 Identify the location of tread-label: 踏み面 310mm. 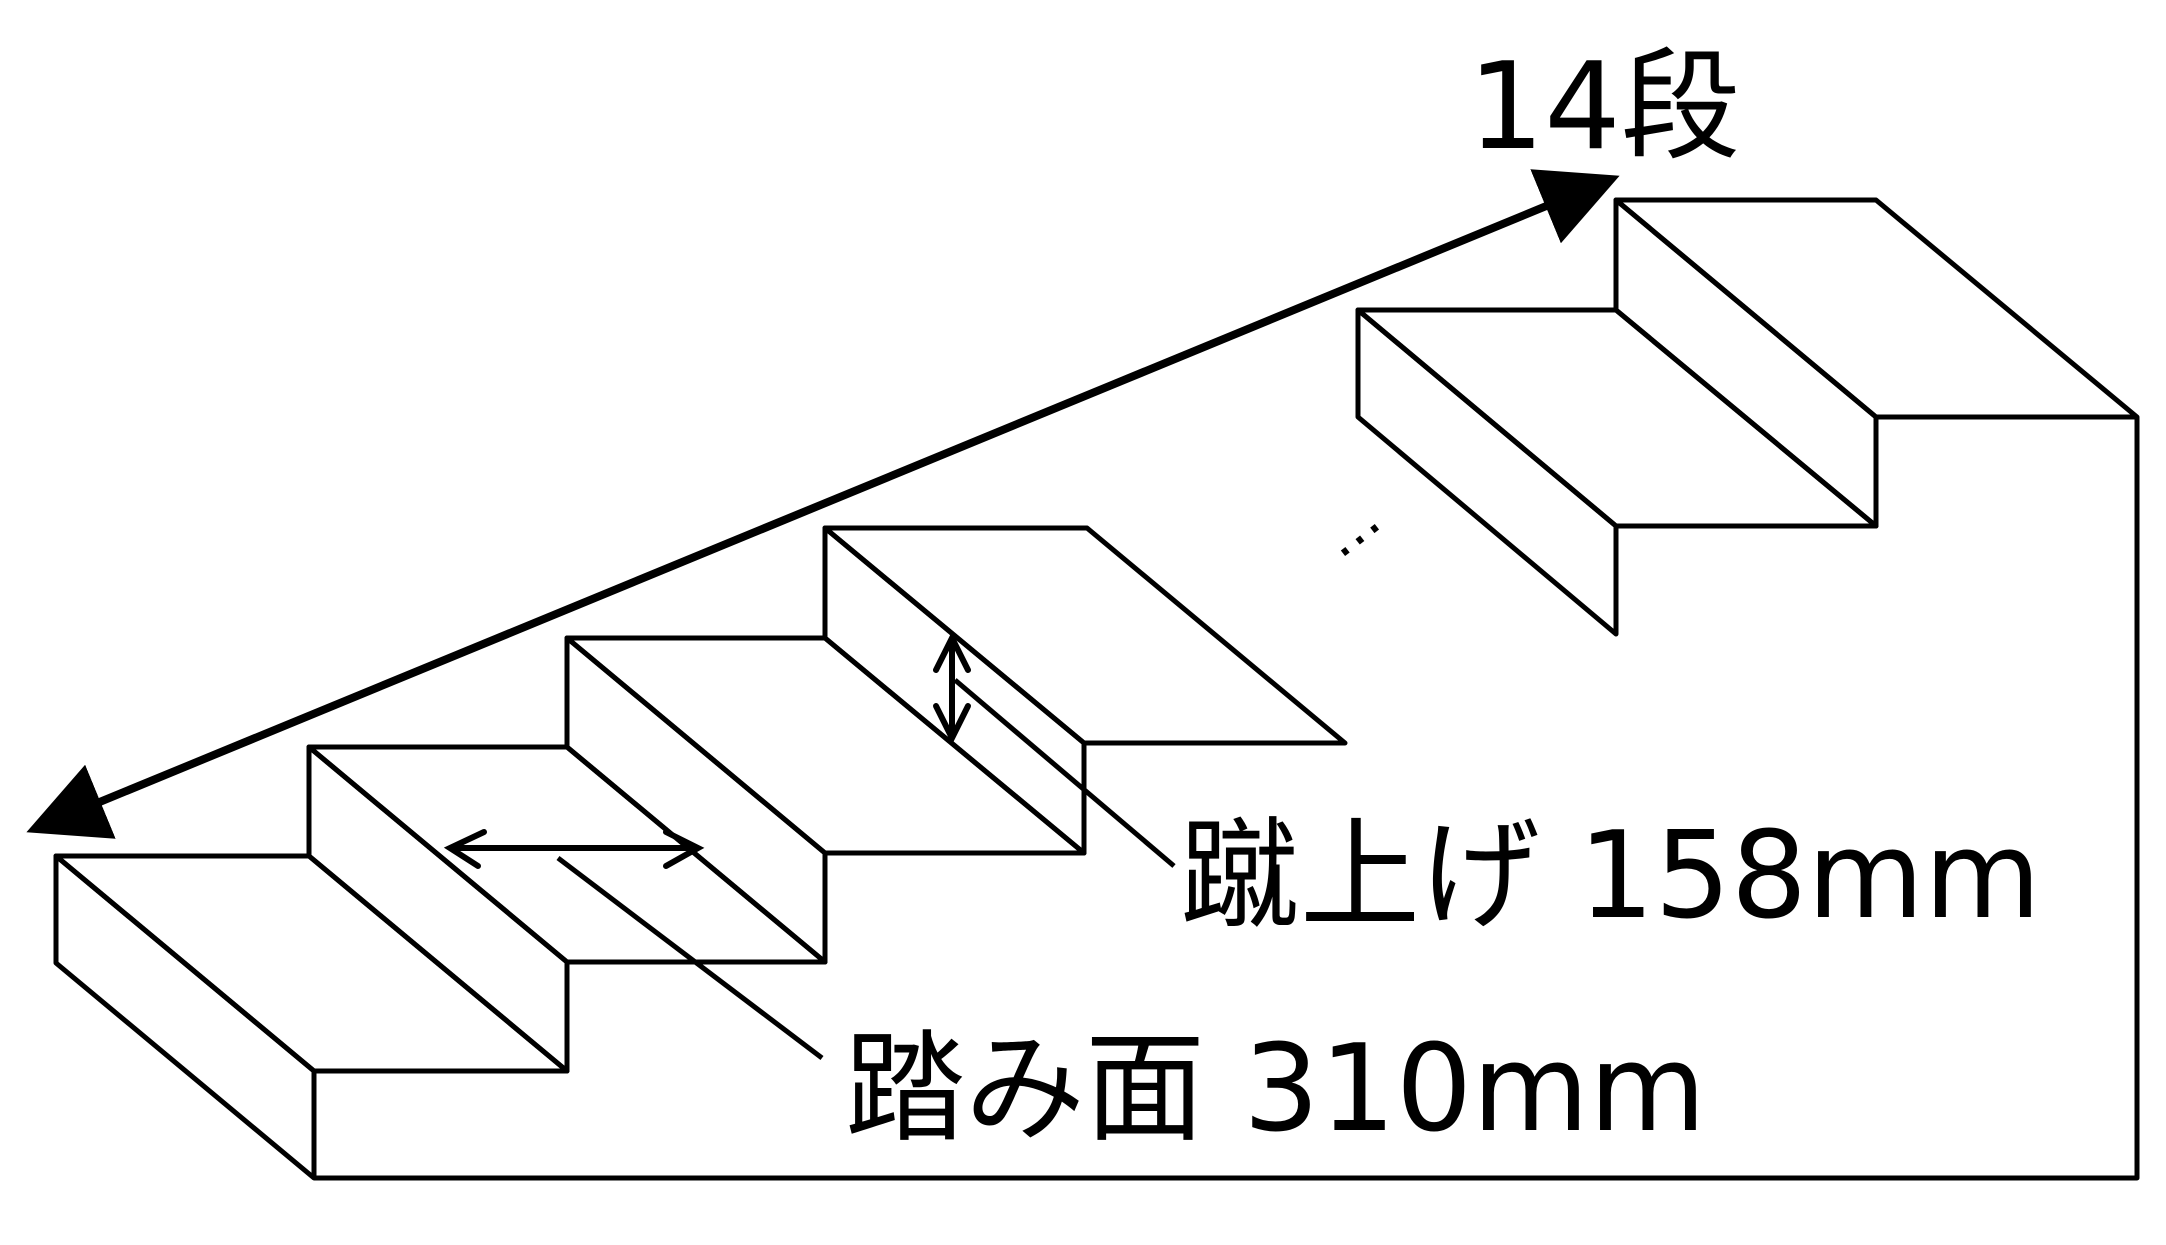
(1275, 1089).